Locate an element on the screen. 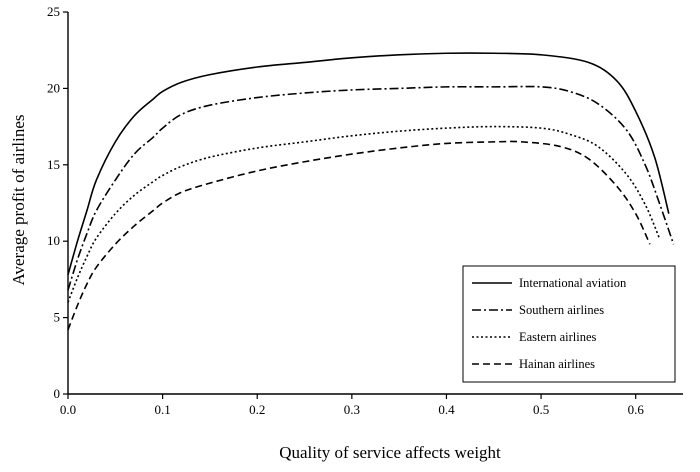  legend-label-1: International aviation is located at coordinates (573, 283).